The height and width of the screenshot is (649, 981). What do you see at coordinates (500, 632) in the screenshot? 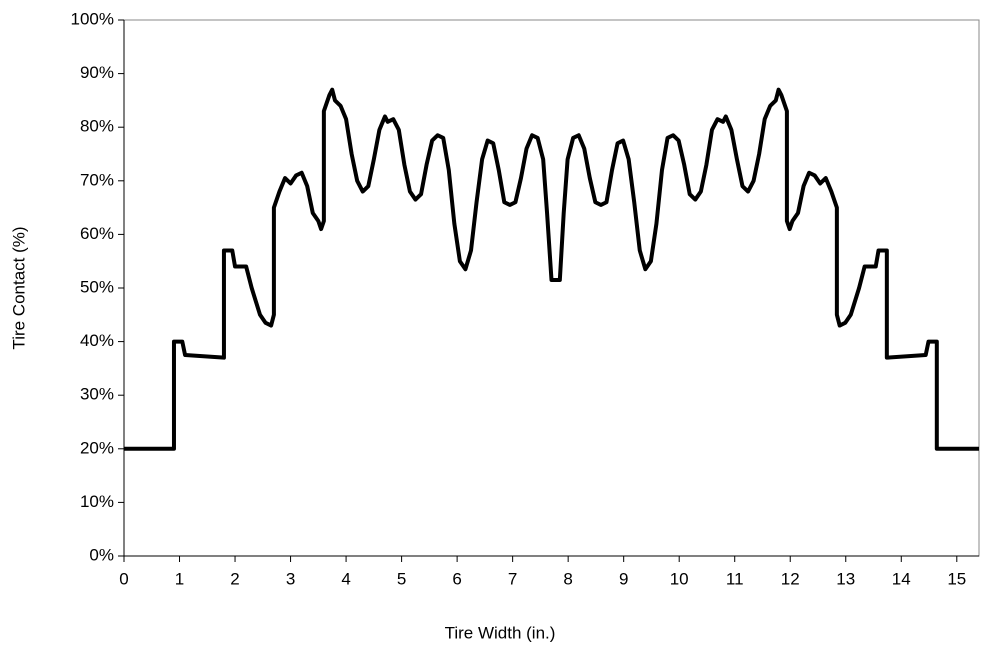
I see `x-axis-title: Tire Width (in.)` at bounding box center [500, 632].